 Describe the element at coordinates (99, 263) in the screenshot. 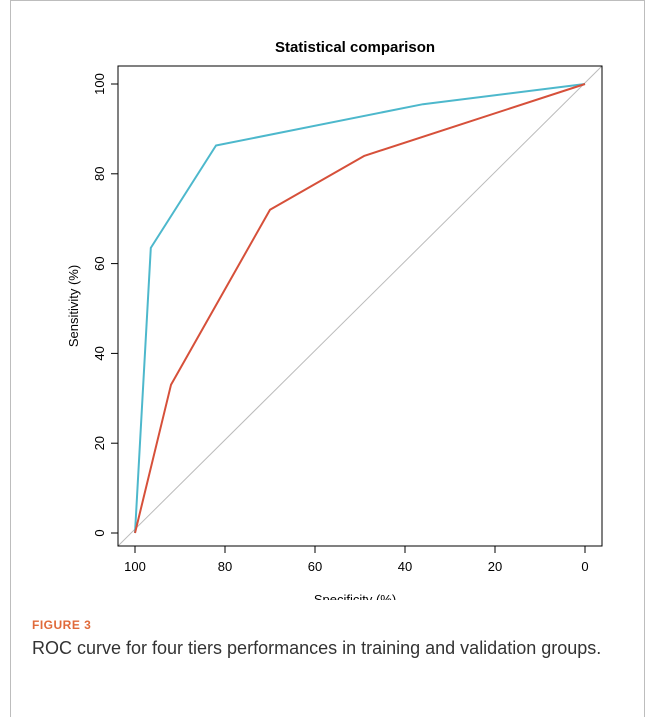

I see `y-tick-label: 60` at that location.